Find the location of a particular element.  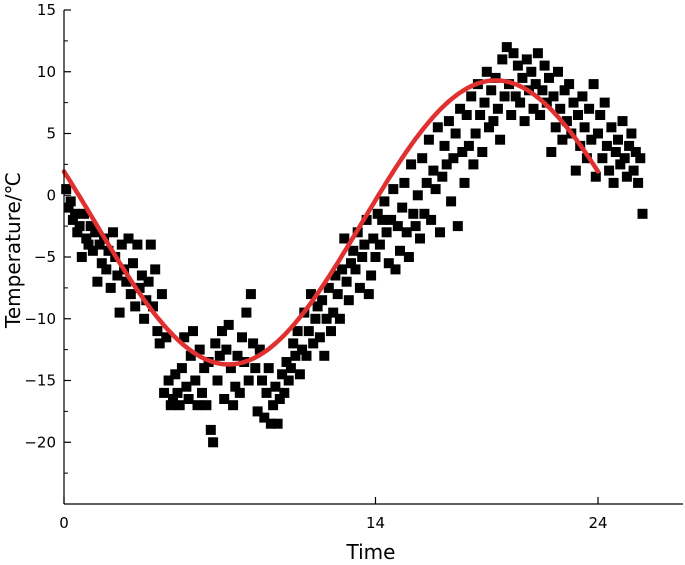

x-tick-label: 24 is located at coordinates (597, 523).